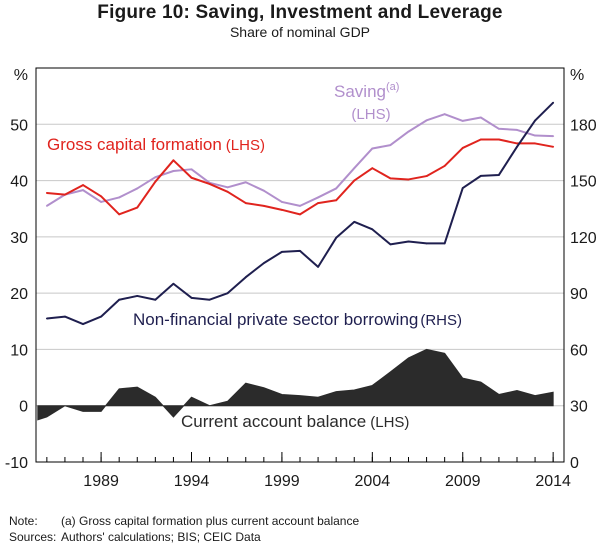  I want to click on left-axis-tick-label: 40, so click(19, 182).